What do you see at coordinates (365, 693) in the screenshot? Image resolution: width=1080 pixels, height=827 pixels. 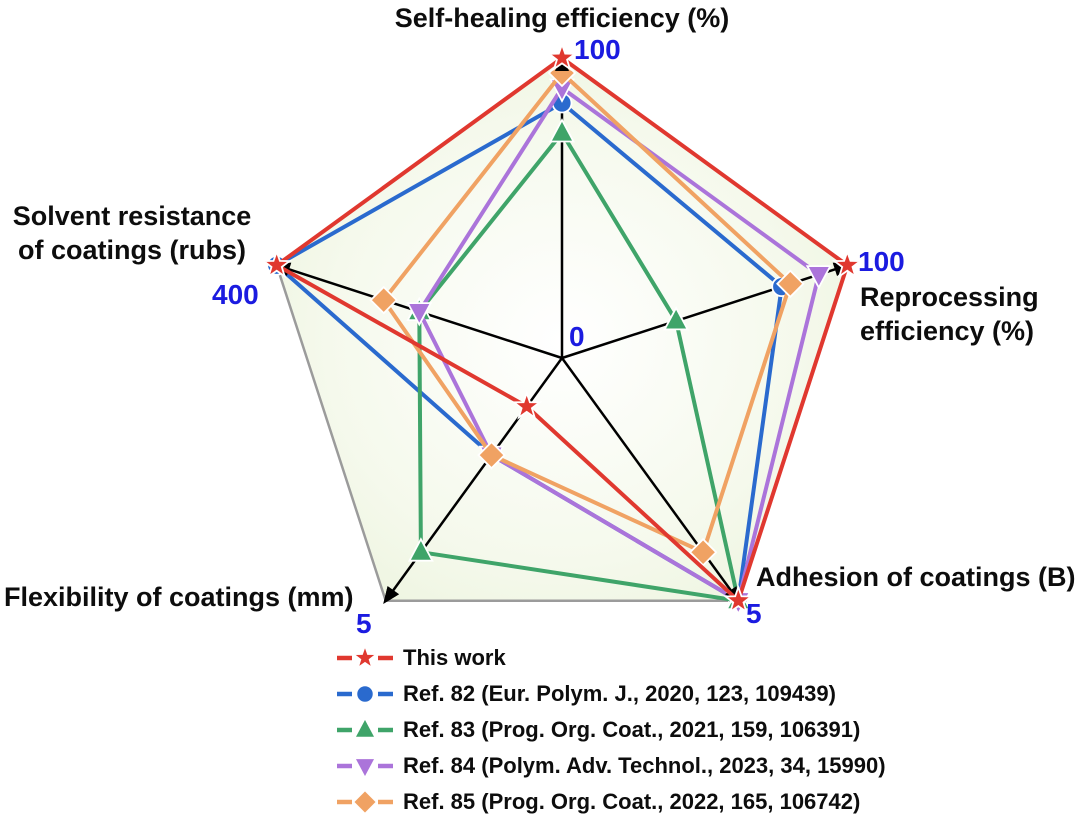 I see `circle-marker-icon` at bounding box center [365, 693].